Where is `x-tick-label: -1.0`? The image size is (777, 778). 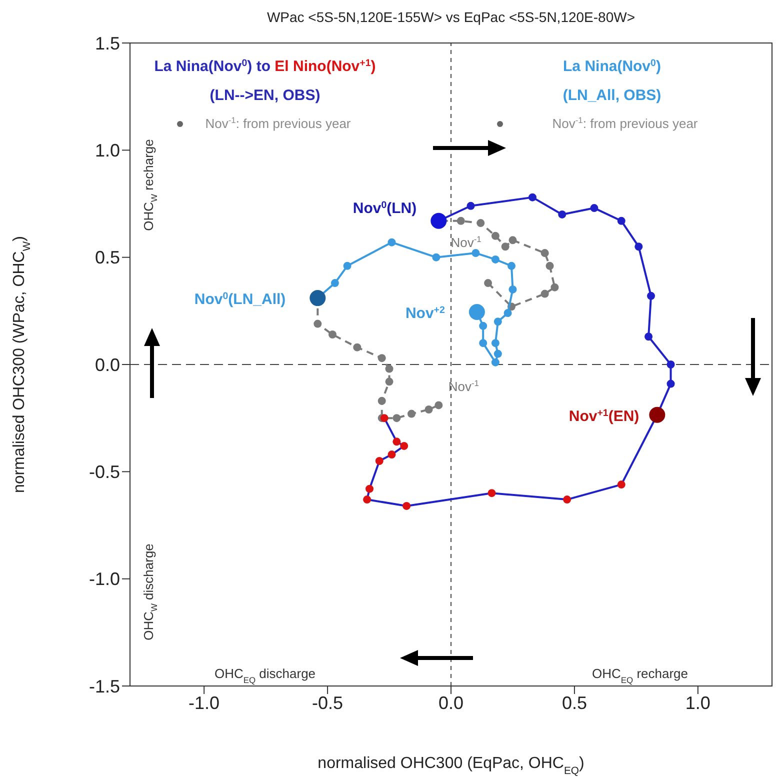 x-tick-label: -1.0 is located at coordinates (204, 702).